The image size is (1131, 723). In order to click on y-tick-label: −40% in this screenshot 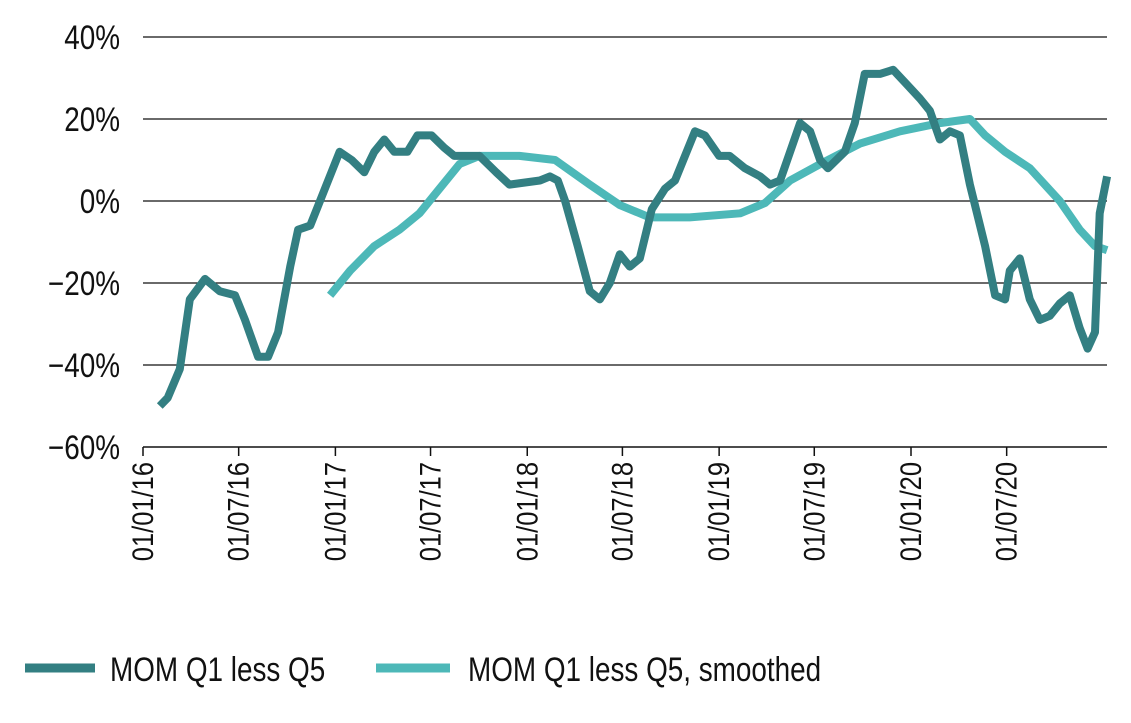, I will do `click(84, 365)`.